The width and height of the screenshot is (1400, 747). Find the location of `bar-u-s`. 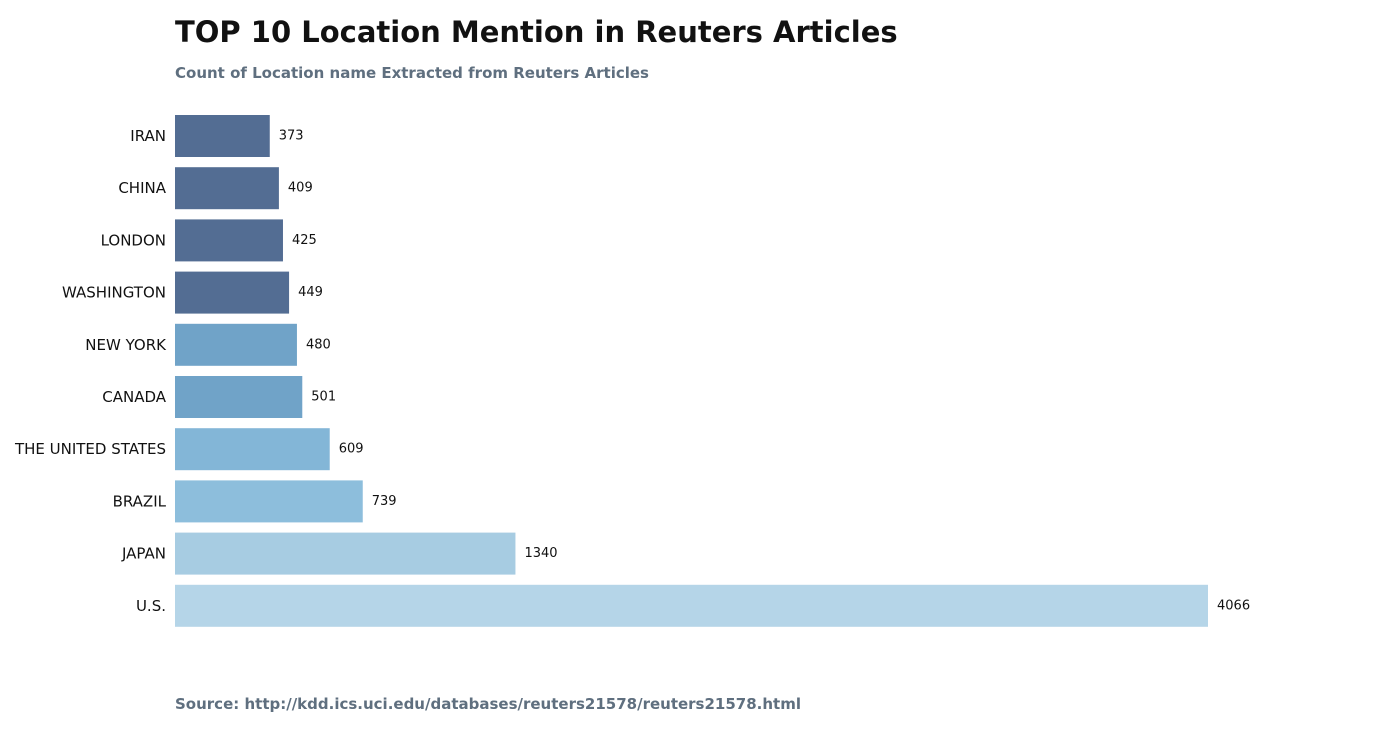

bar-u-s is located at coordinates (691, 605).